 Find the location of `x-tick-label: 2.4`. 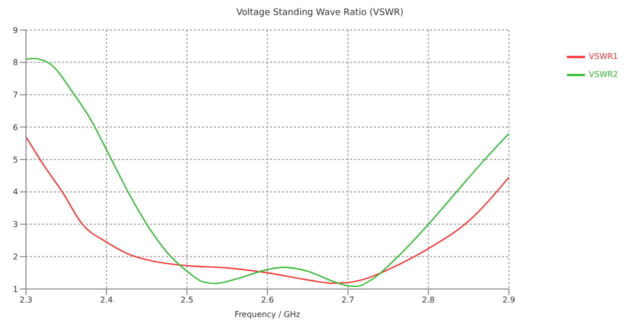

x-tick-label: 2.4 is located at coordinates (106, 300).